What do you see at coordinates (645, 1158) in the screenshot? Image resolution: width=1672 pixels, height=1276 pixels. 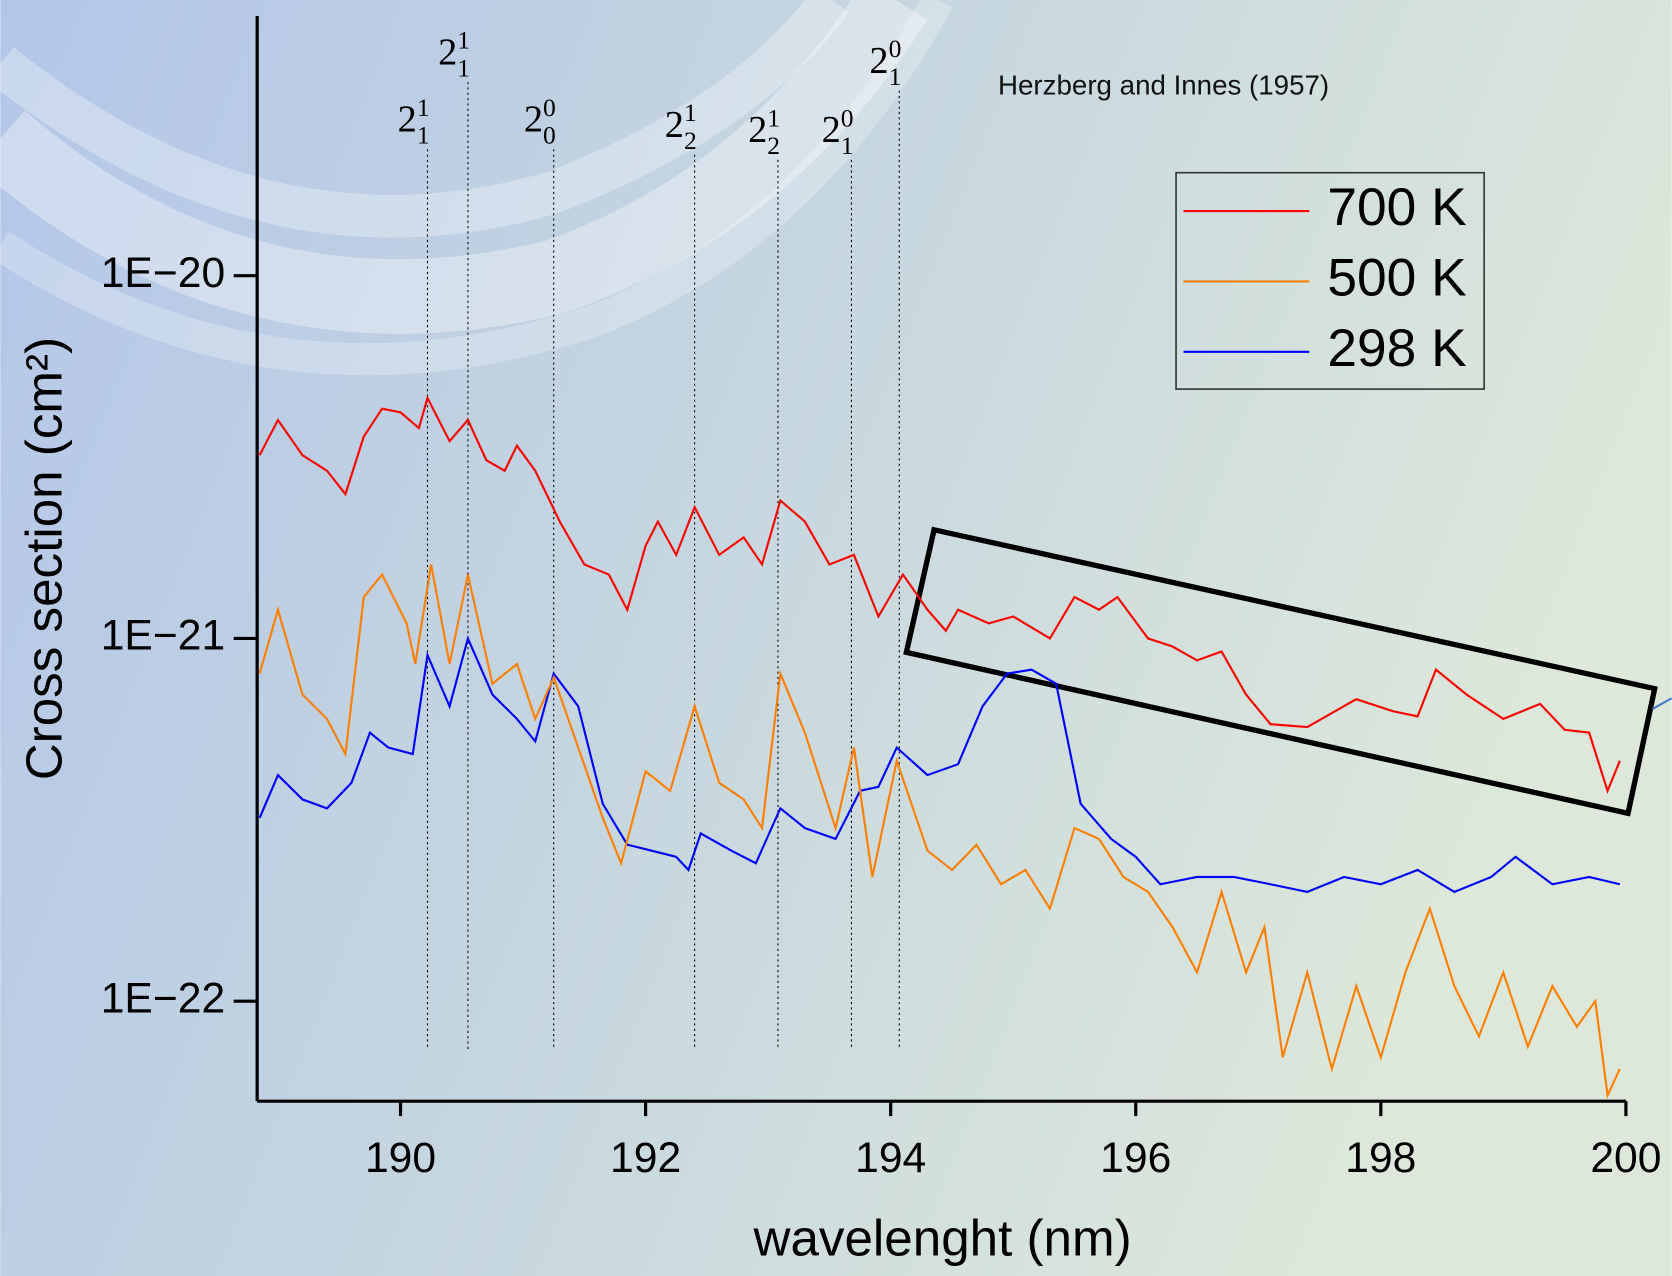 I see `x-tick-label: 192` at bounding box center [645, 1158].